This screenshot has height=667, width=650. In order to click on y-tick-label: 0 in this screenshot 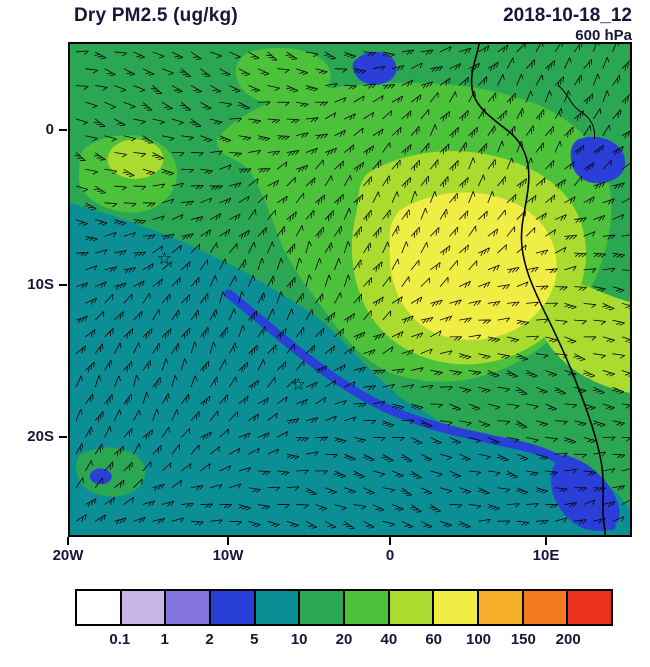, I will do `click(49, 129)`.